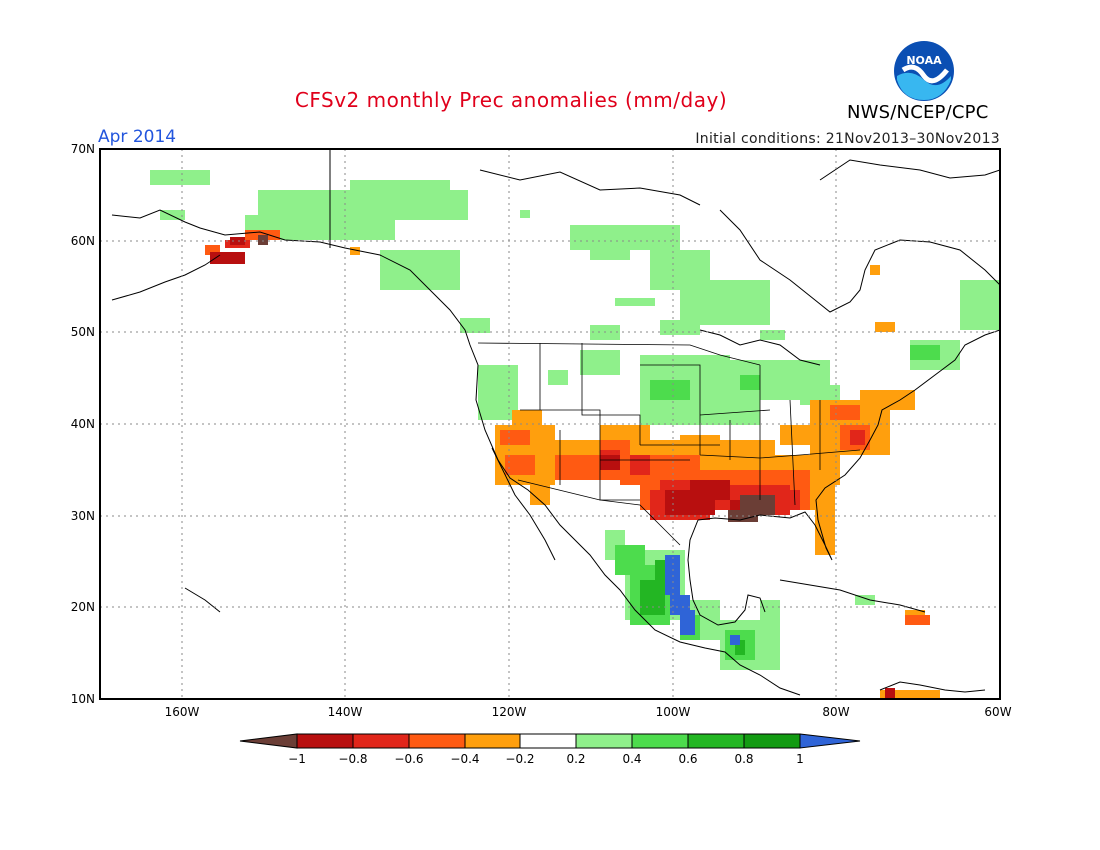  I want to click on lat-label: 20N, so click(83, 607).